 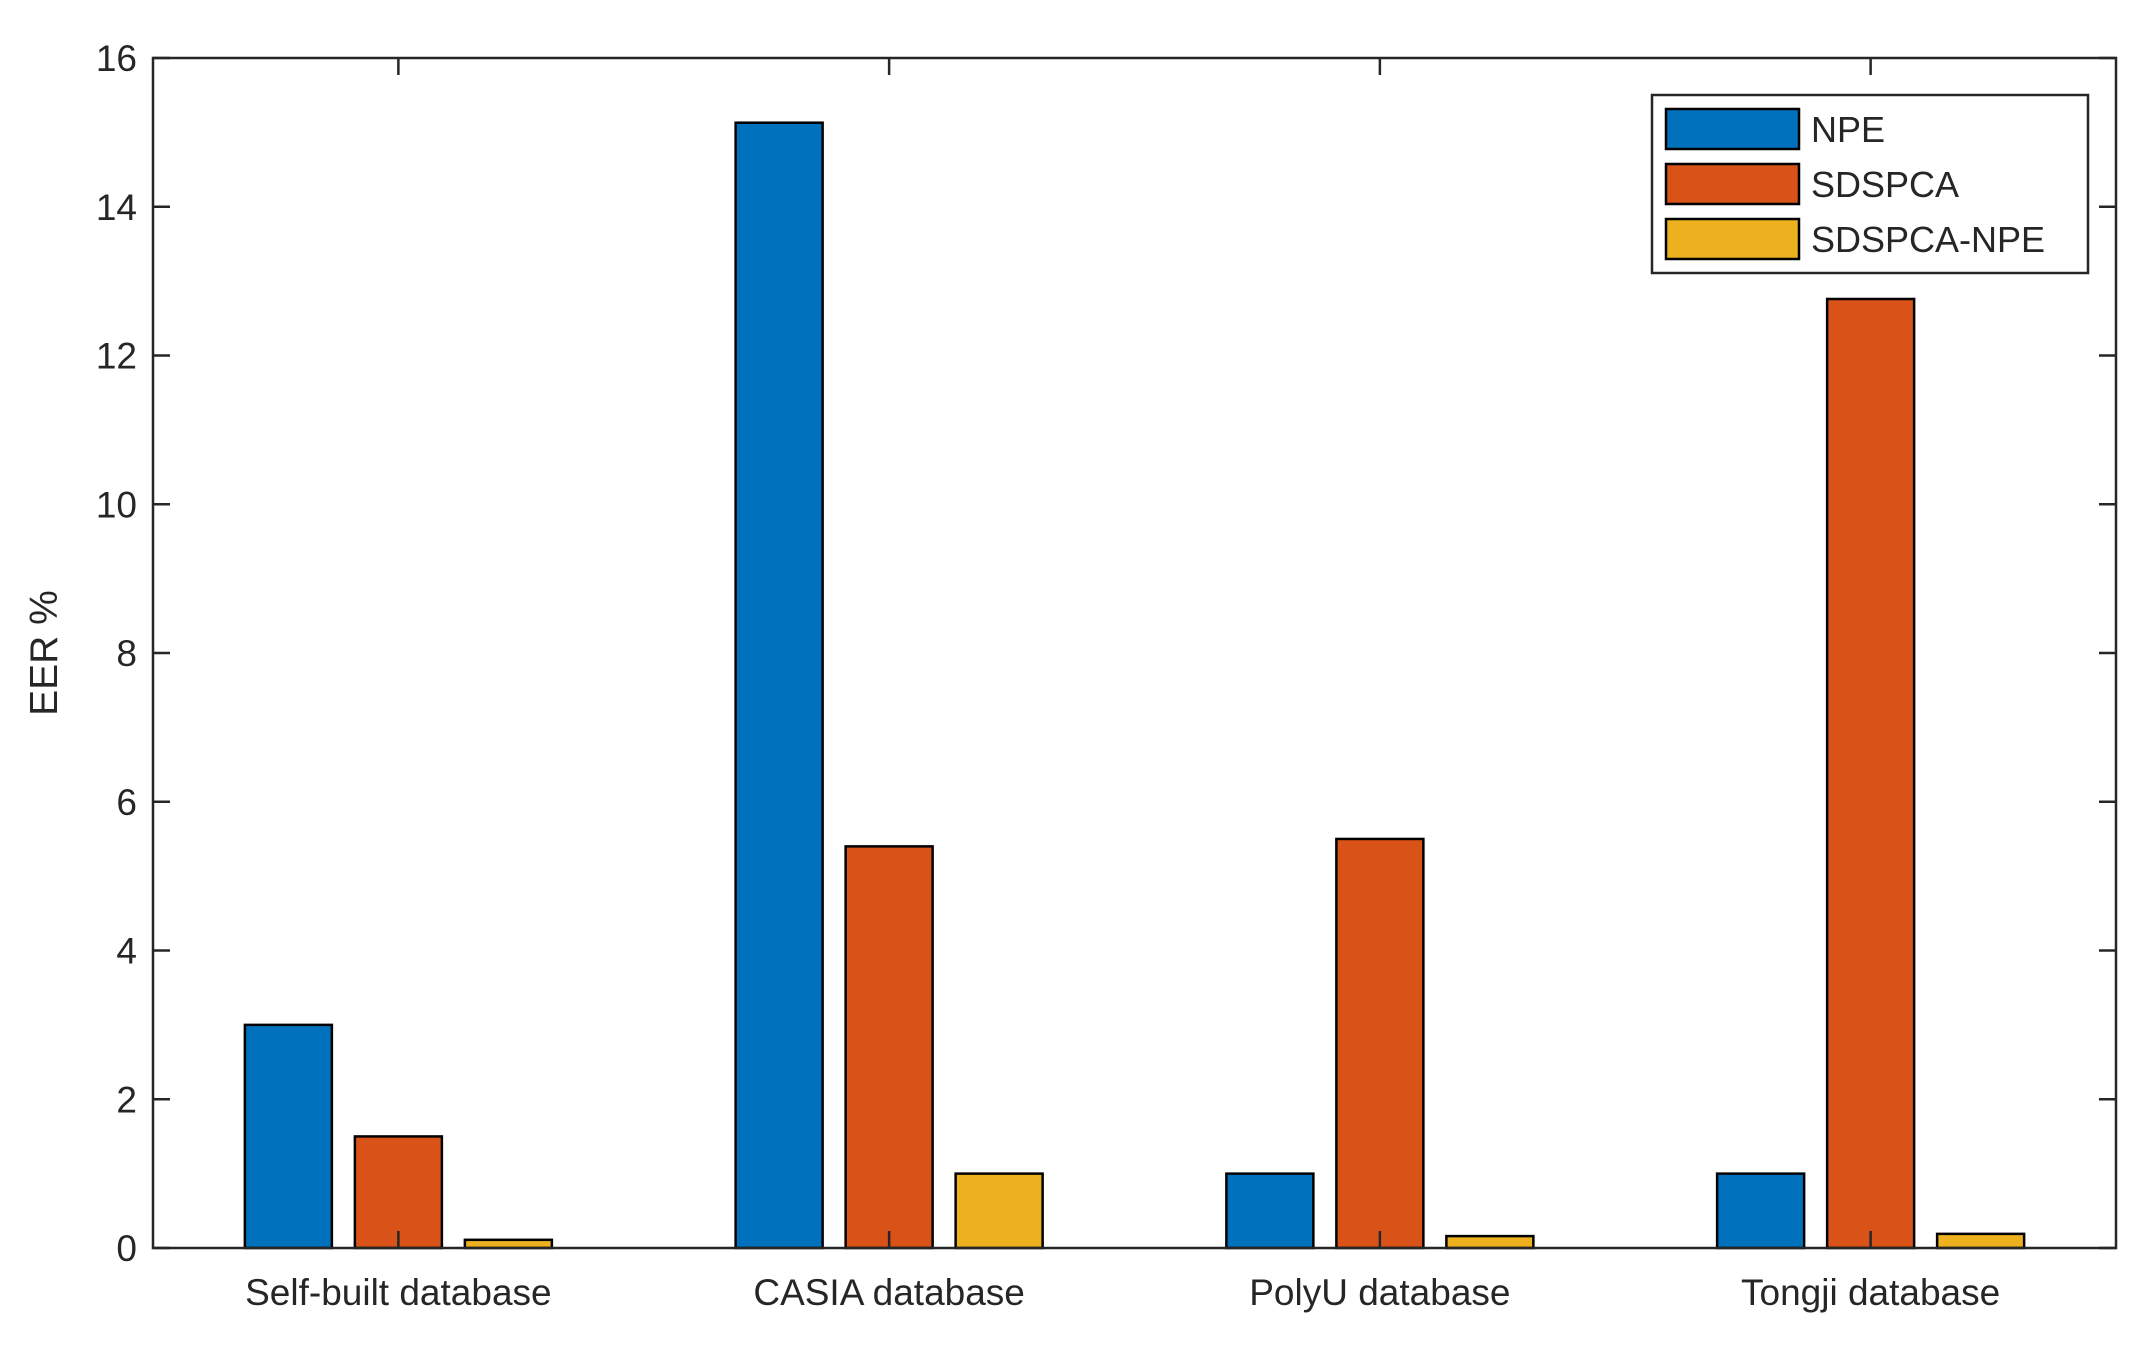 I want to click on legend-label: NPE, so click(x=1848, y=129).